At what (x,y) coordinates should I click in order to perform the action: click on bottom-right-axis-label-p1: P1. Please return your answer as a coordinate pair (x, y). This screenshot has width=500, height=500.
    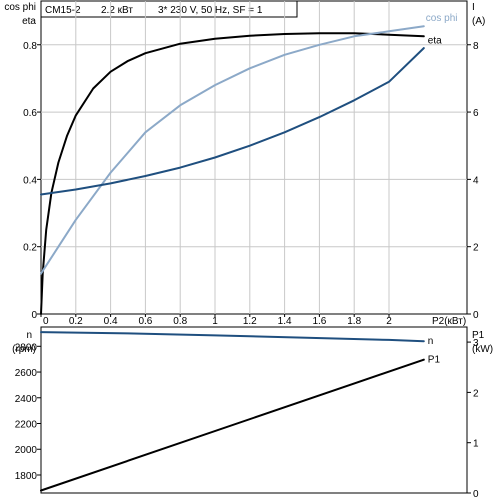
    Looking at the image, I should click on (478, 335).